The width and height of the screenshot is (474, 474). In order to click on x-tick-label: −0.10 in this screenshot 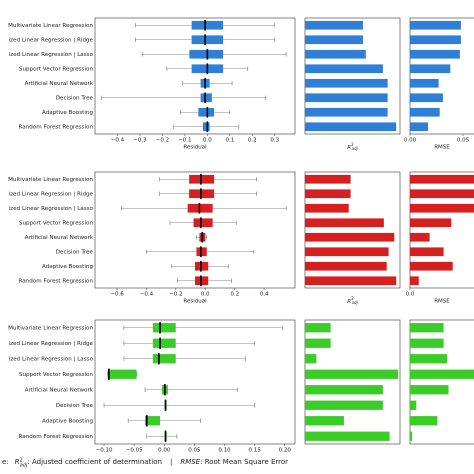, I will do `click(104, 451)`.